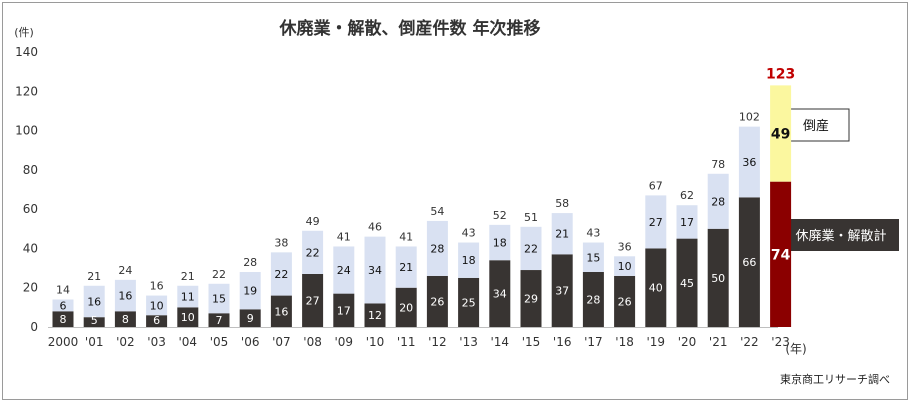  I want to click on y-tick-label: 40, so click(30, 248).